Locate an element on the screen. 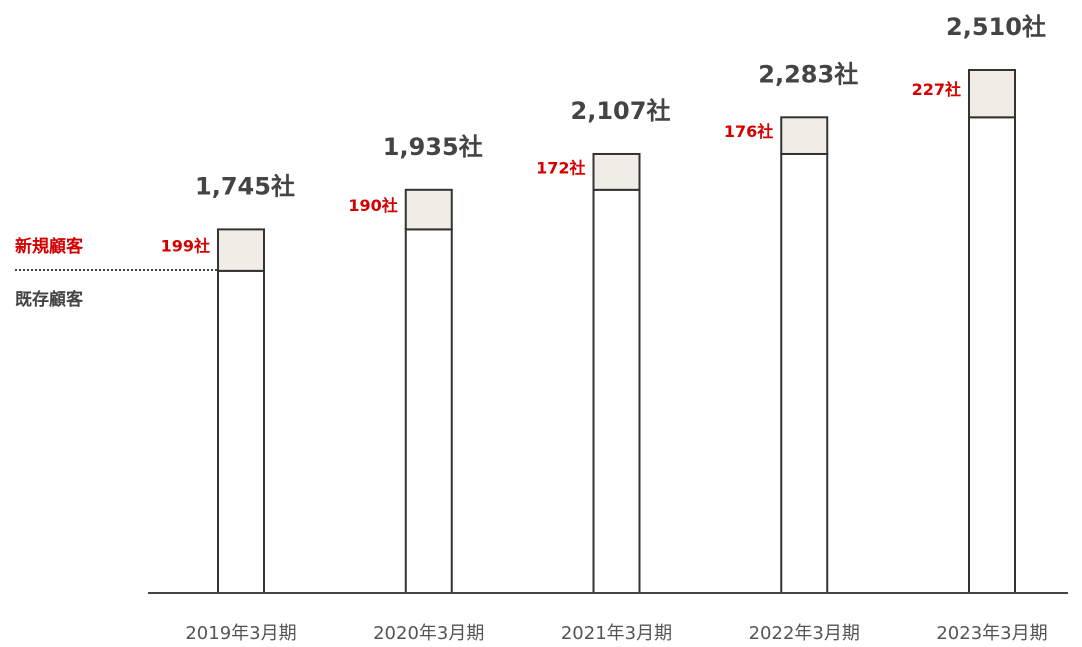 The image size is (1082, 647). x-tick-label: 2019年3月期 is located at coordinates (240, 633).